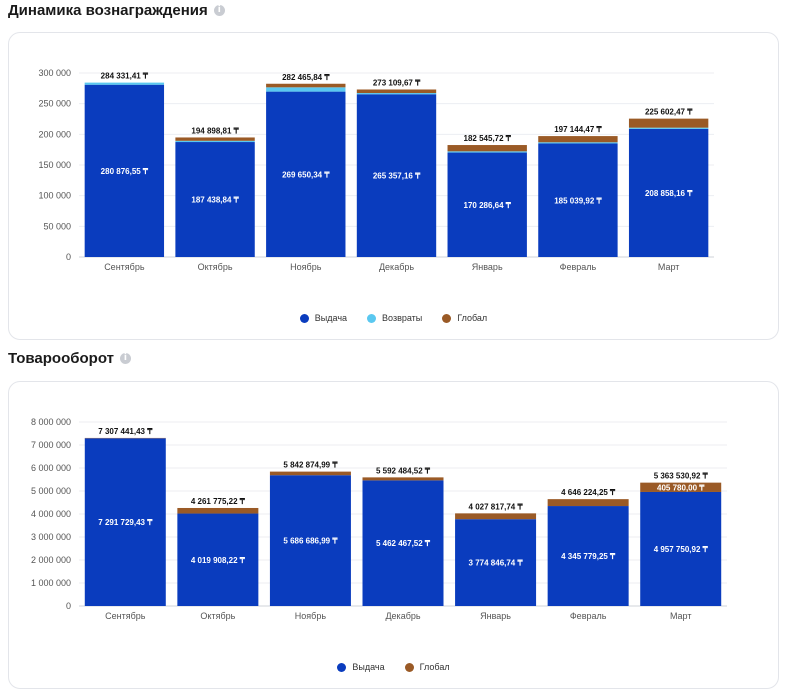  I want to click on inner-value-label: 185 039,92 ₸, so click(578, 200).